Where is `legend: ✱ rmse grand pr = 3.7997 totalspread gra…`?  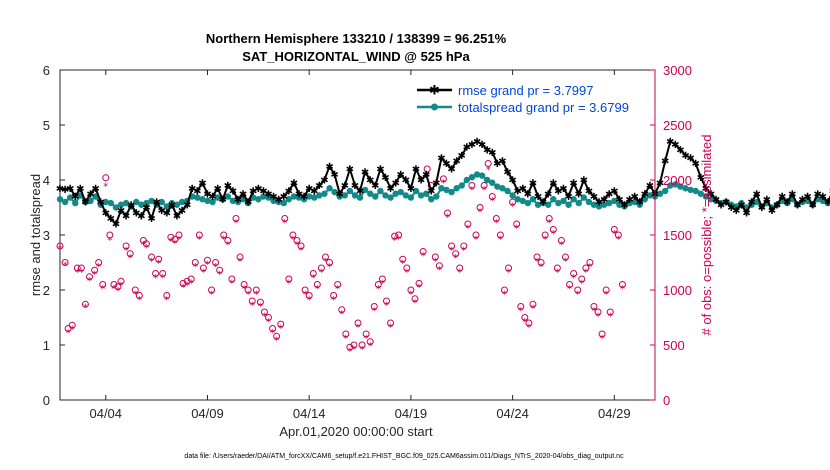 legend: ✱ rmse grand pr = 3.7997 totalspread gra… is located at coordinates (534, 100).